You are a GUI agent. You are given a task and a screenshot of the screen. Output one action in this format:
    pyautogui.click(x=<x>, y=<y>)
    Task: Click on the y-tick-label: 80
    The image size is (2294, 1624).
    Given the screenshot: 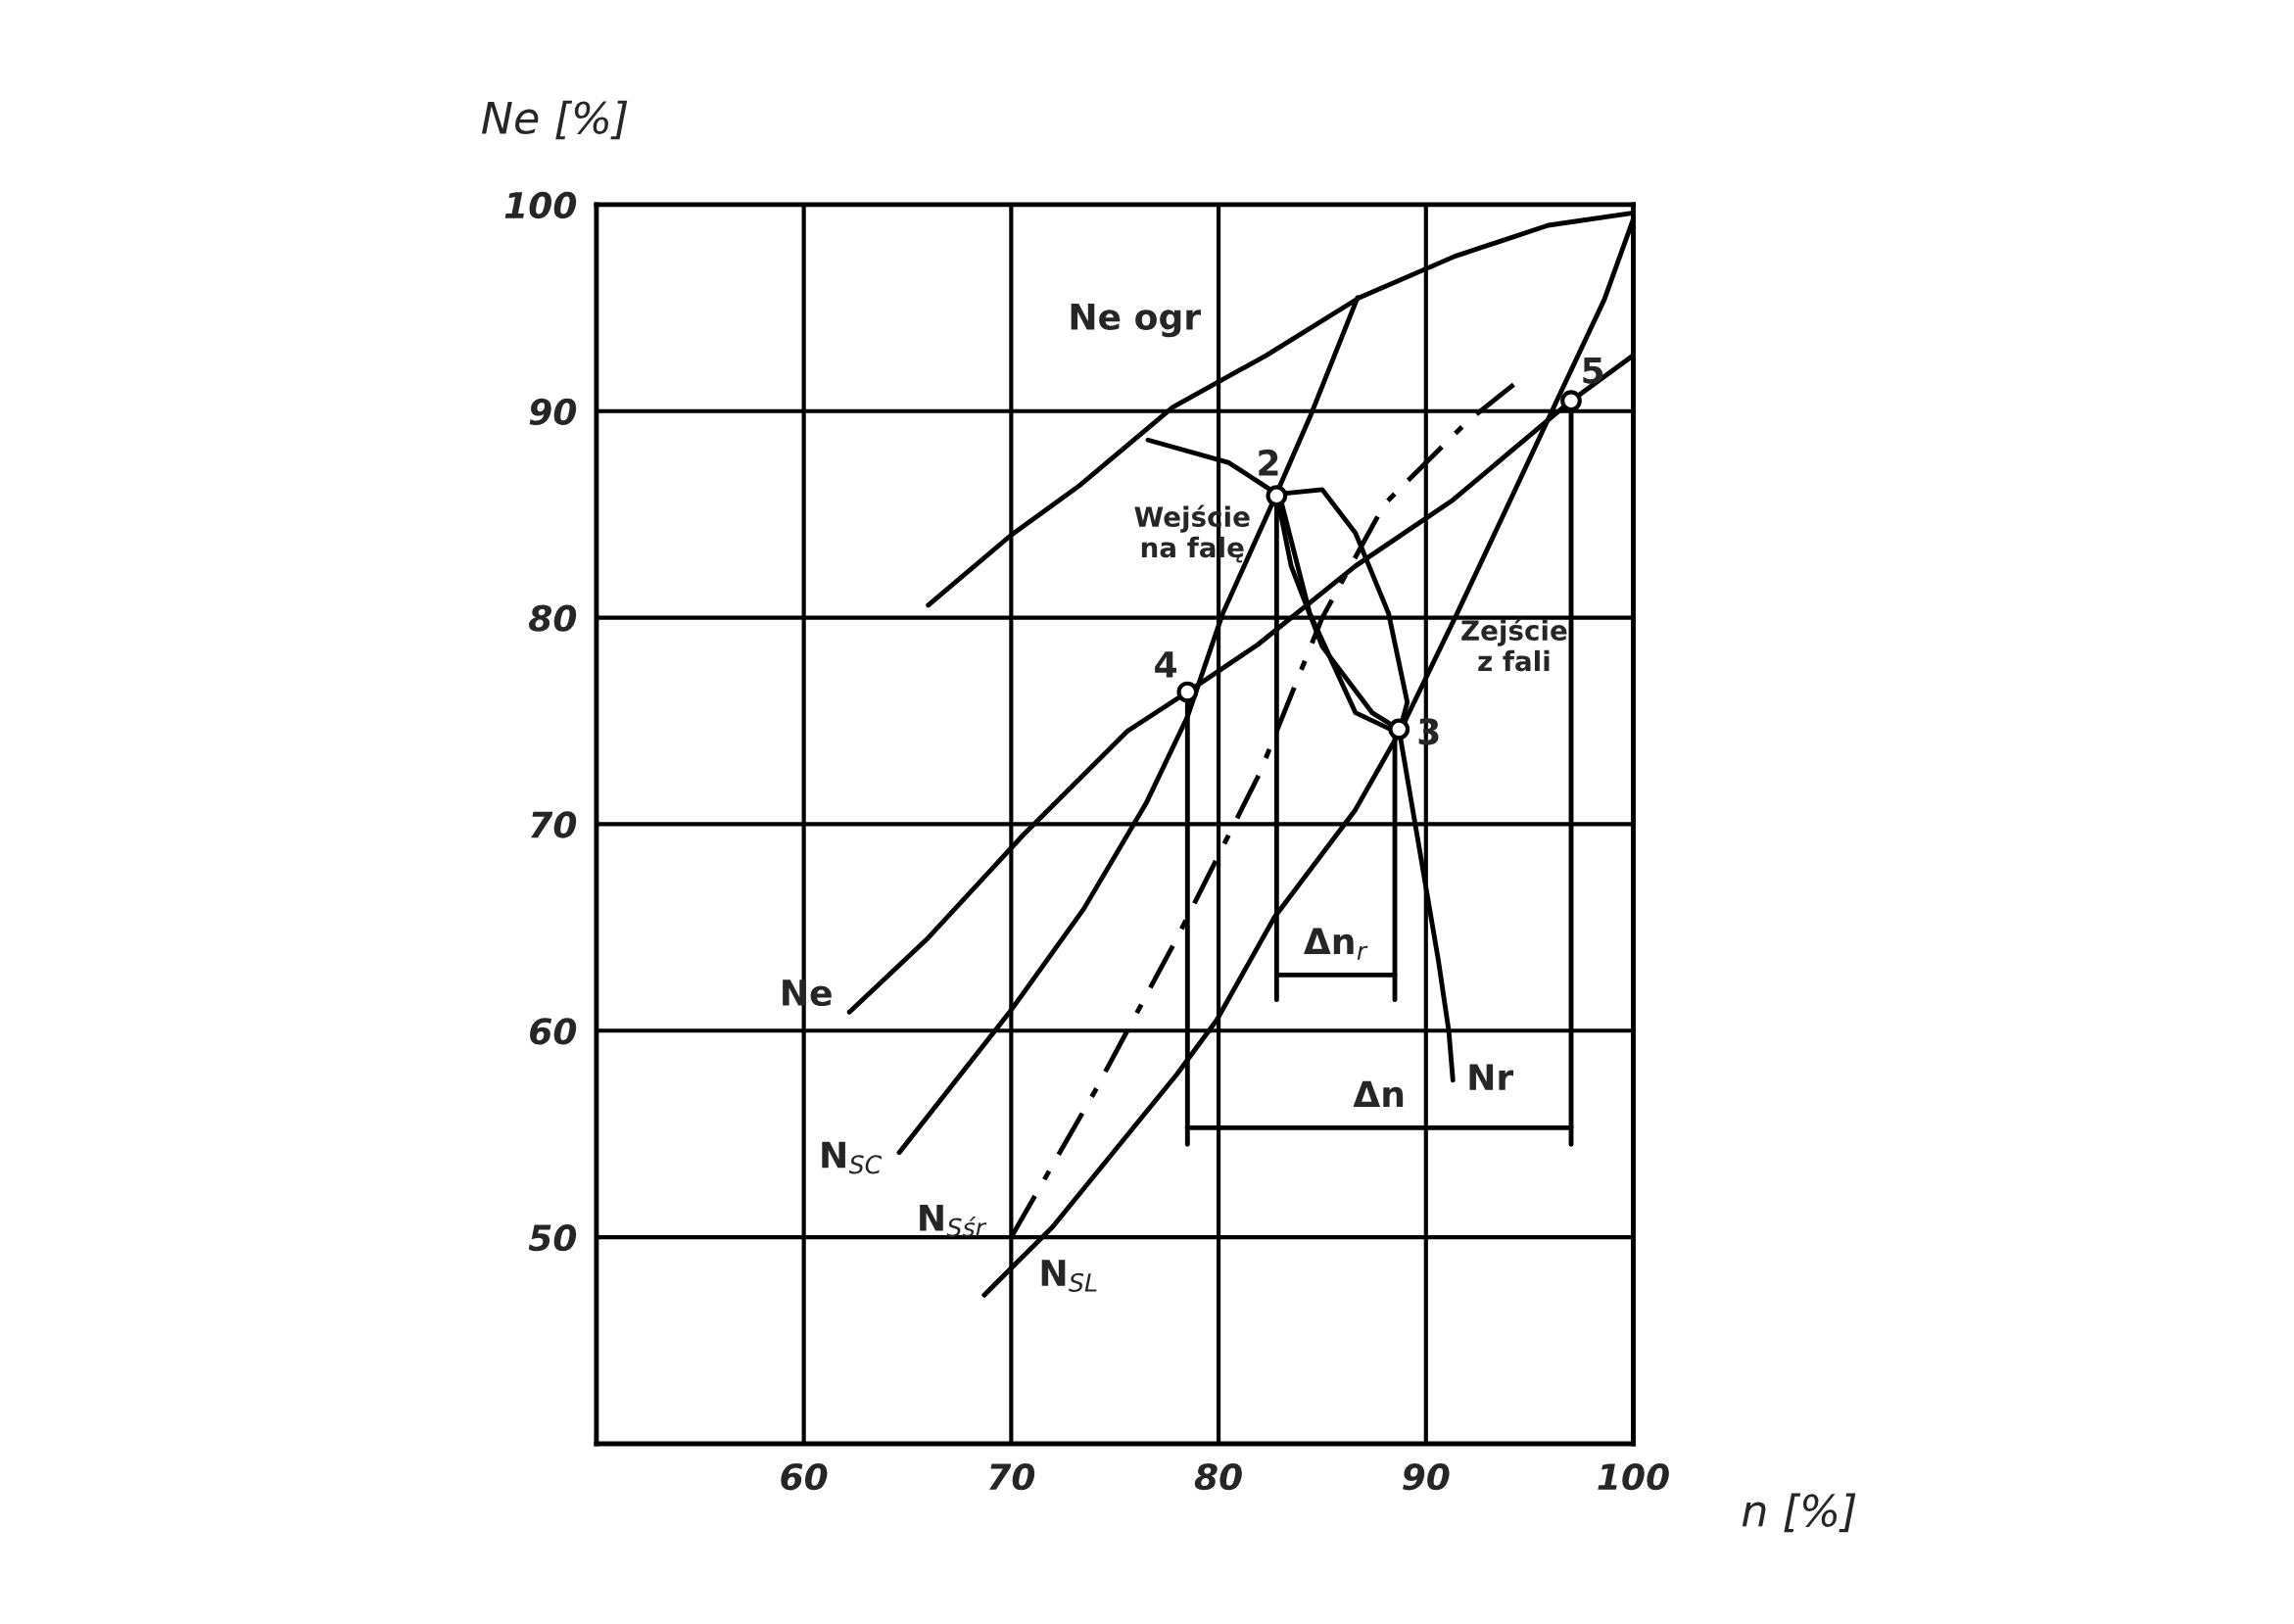 What is the action you would take?
    pyautogui.click(x=553, y=618)
    